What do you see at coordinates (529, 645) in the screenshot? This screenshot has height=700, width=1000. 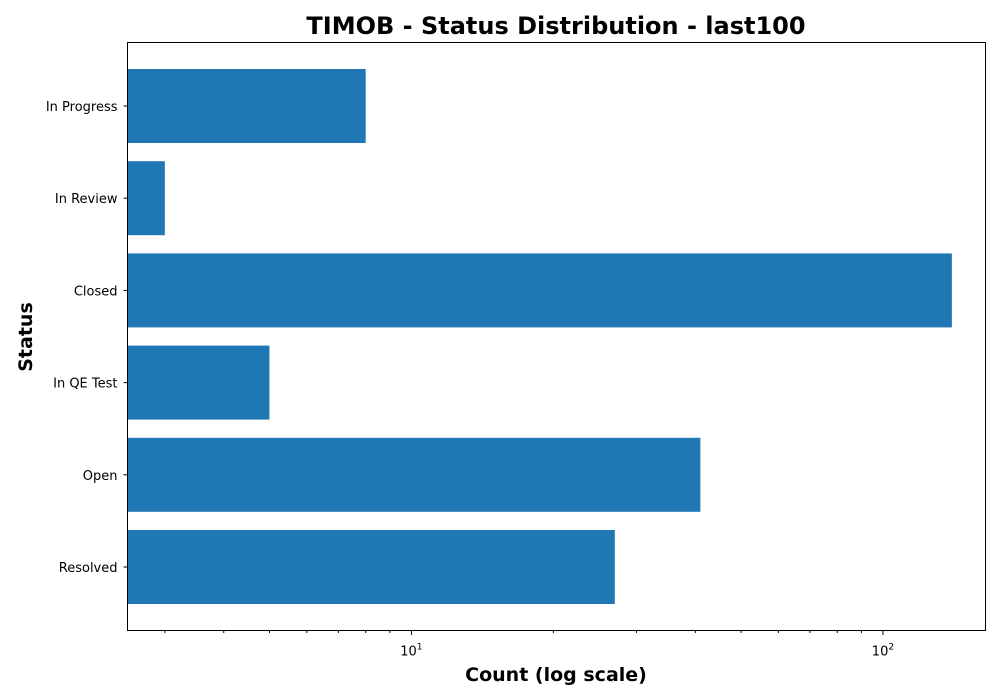 I see `x-ticks-group: 10¹ 10²` at bounding box center [529, 645].